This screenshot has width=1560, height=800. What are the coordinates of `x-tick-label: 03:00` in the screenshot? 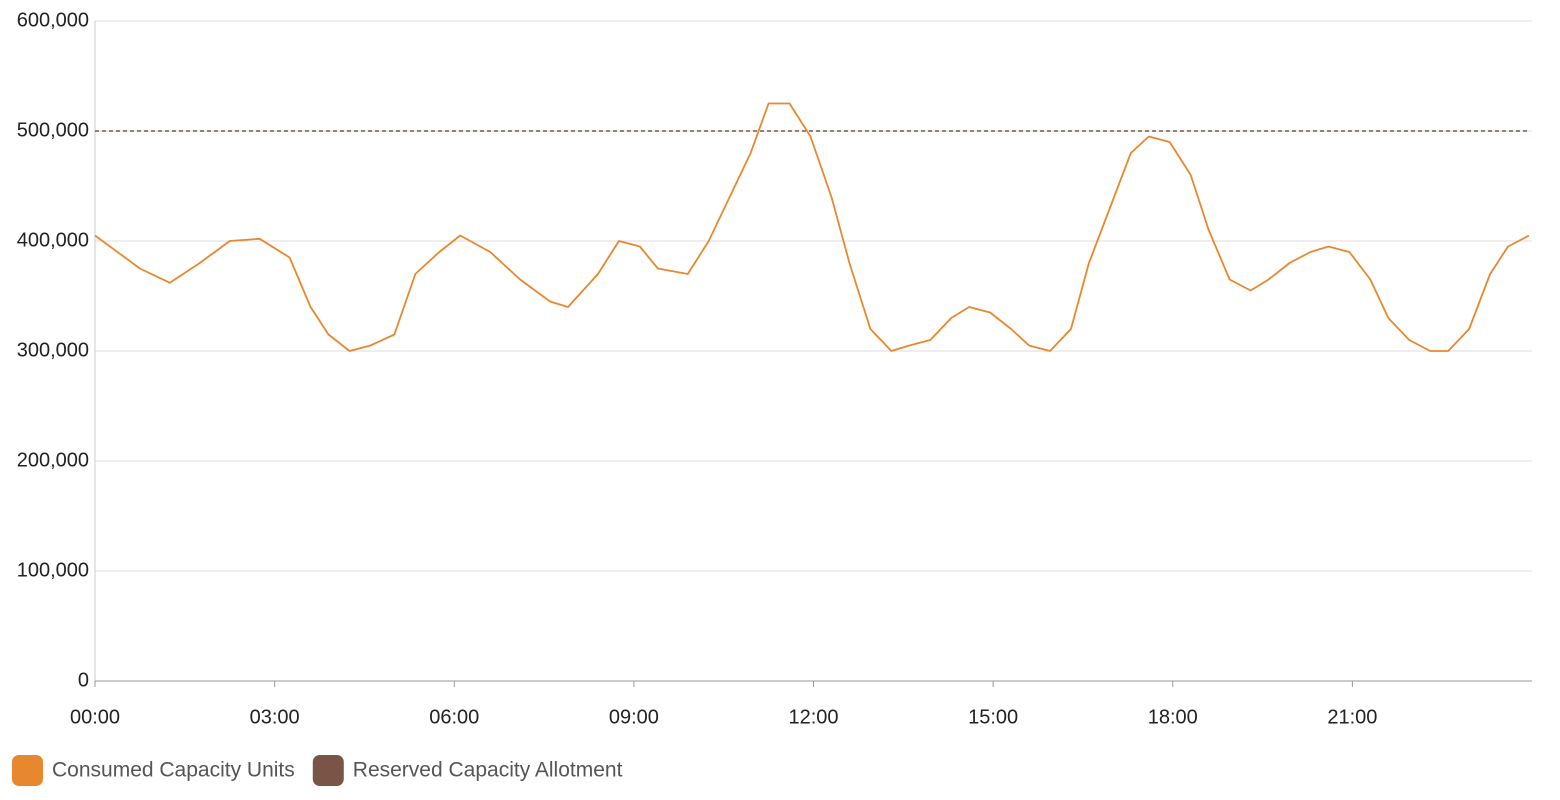 It's located at (275, 717).